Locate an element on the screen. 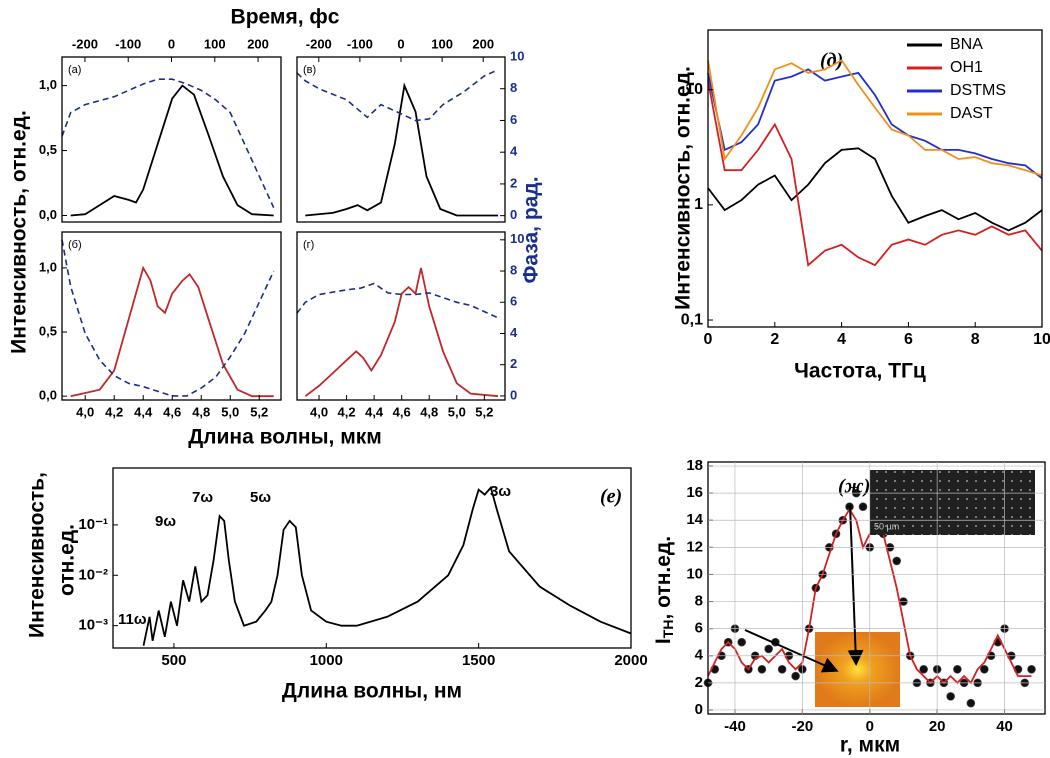 Image resolution: width=1050 pixels, height=758 pixels. y-tick-label: 2 is located at coordinates (699, 682).